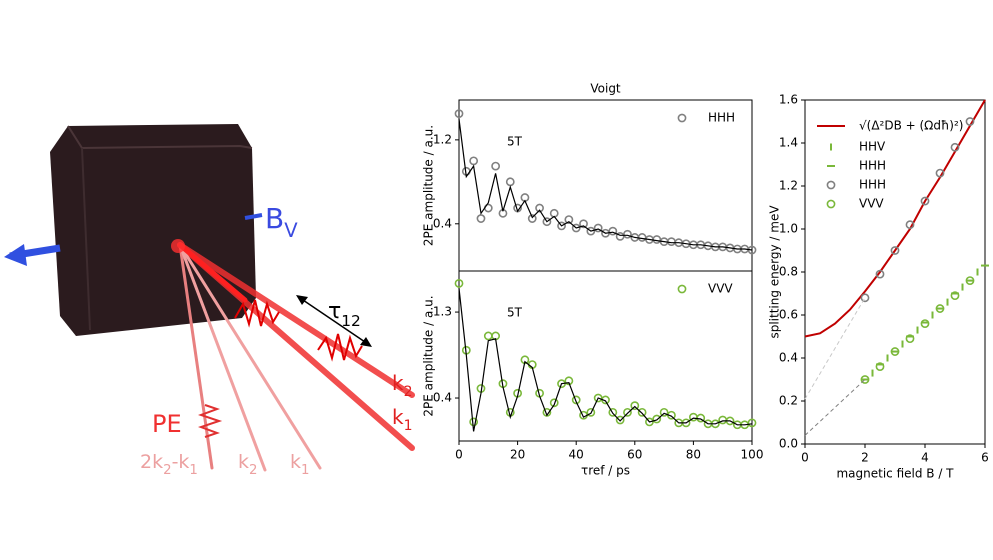 Image resolution: width=993 pixels, height=560 pixels. What do you see at coordinates (15, 255) in the screenshot?
I see `field-arrow-head` at bounding box center [15, 255].